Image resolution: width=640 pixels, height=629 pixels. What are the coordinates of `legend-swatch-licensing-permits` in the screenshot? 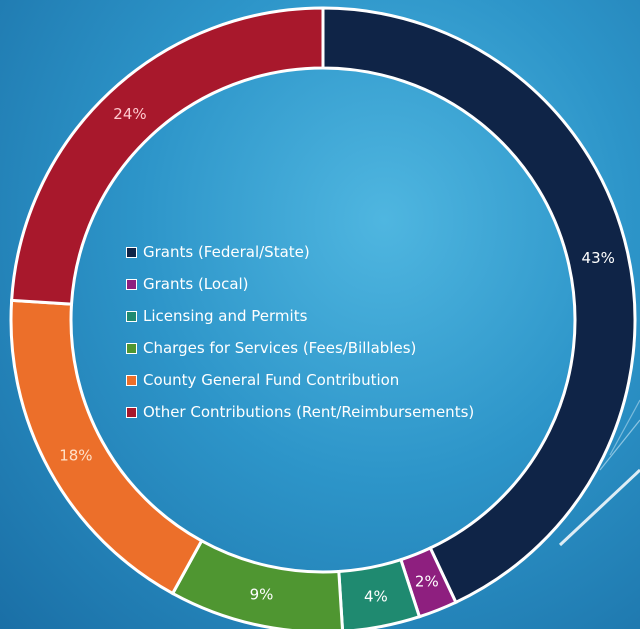 It's located at (131, 316).